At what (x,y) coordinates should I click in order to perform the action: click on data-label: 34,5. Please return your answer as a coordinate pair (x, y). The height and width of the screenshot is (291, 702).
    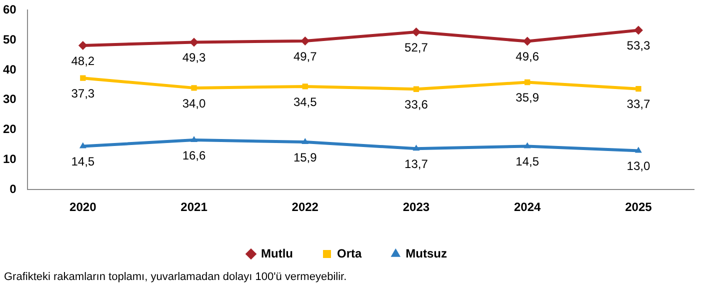
    Looking at the image, I should click on (305, 101).